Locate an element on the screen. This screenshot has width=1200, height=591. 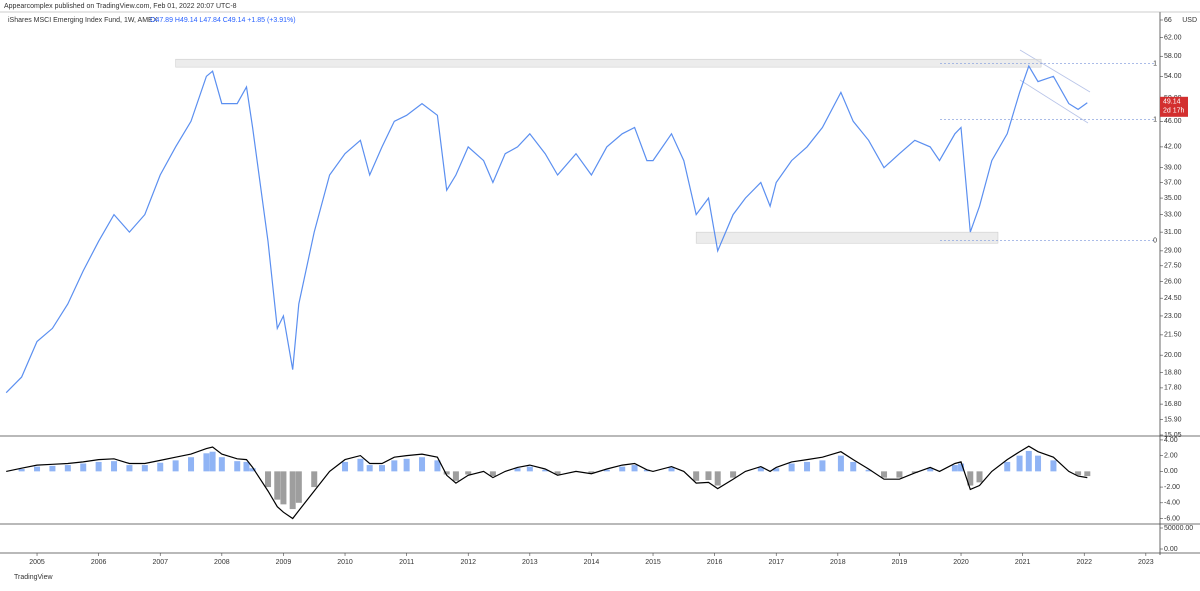
y-tick-label: 31.00 is located at coordinates (1173, 232).